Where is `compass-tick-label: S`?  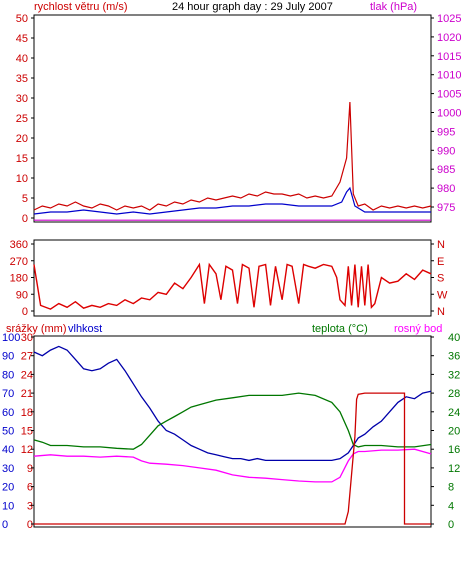
compass-tick-label: S is located at coordinates (440, 279).